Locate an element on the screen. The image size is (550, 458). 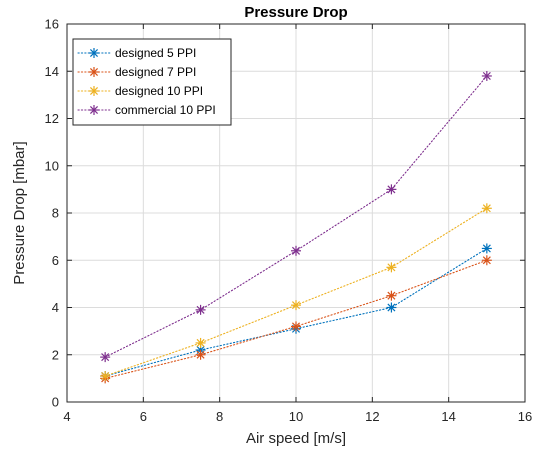
y-tick-label: 14 is located at coordinates (52, 71).